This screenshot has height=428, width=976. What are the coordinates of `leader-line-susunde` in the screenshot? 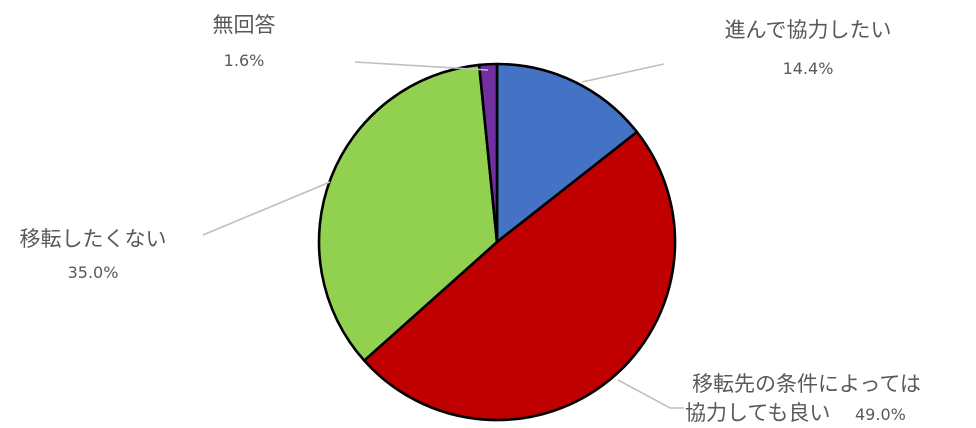 It's located at (623, 73).